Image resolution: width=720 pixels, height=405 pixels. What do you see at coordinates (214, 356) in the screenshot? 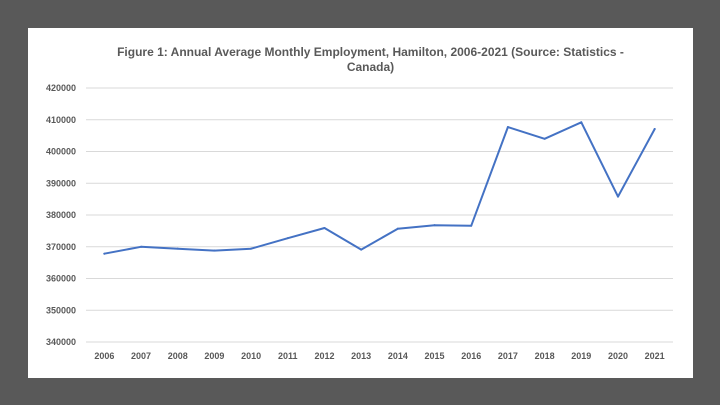
I see `x-tick-label: 2009` at bounding box center [214, 356].